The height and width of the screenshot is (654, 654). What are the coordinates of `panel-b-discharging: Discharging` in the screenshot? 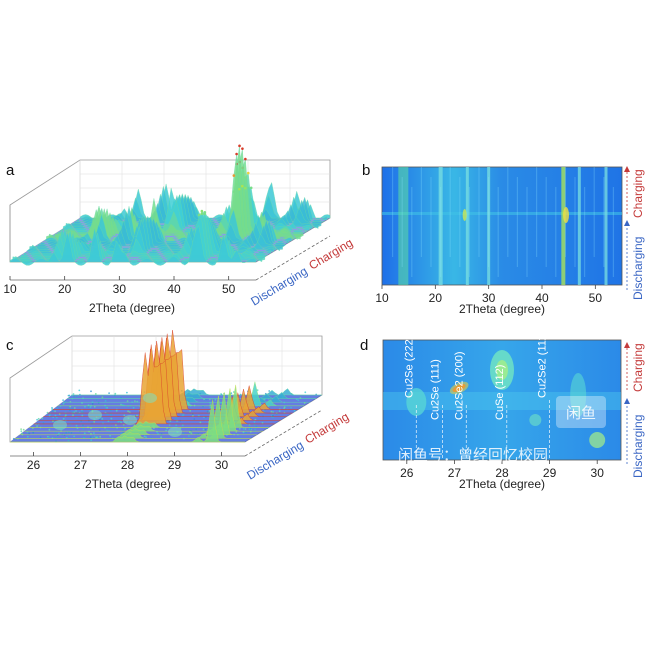 It's located at (638, 268).